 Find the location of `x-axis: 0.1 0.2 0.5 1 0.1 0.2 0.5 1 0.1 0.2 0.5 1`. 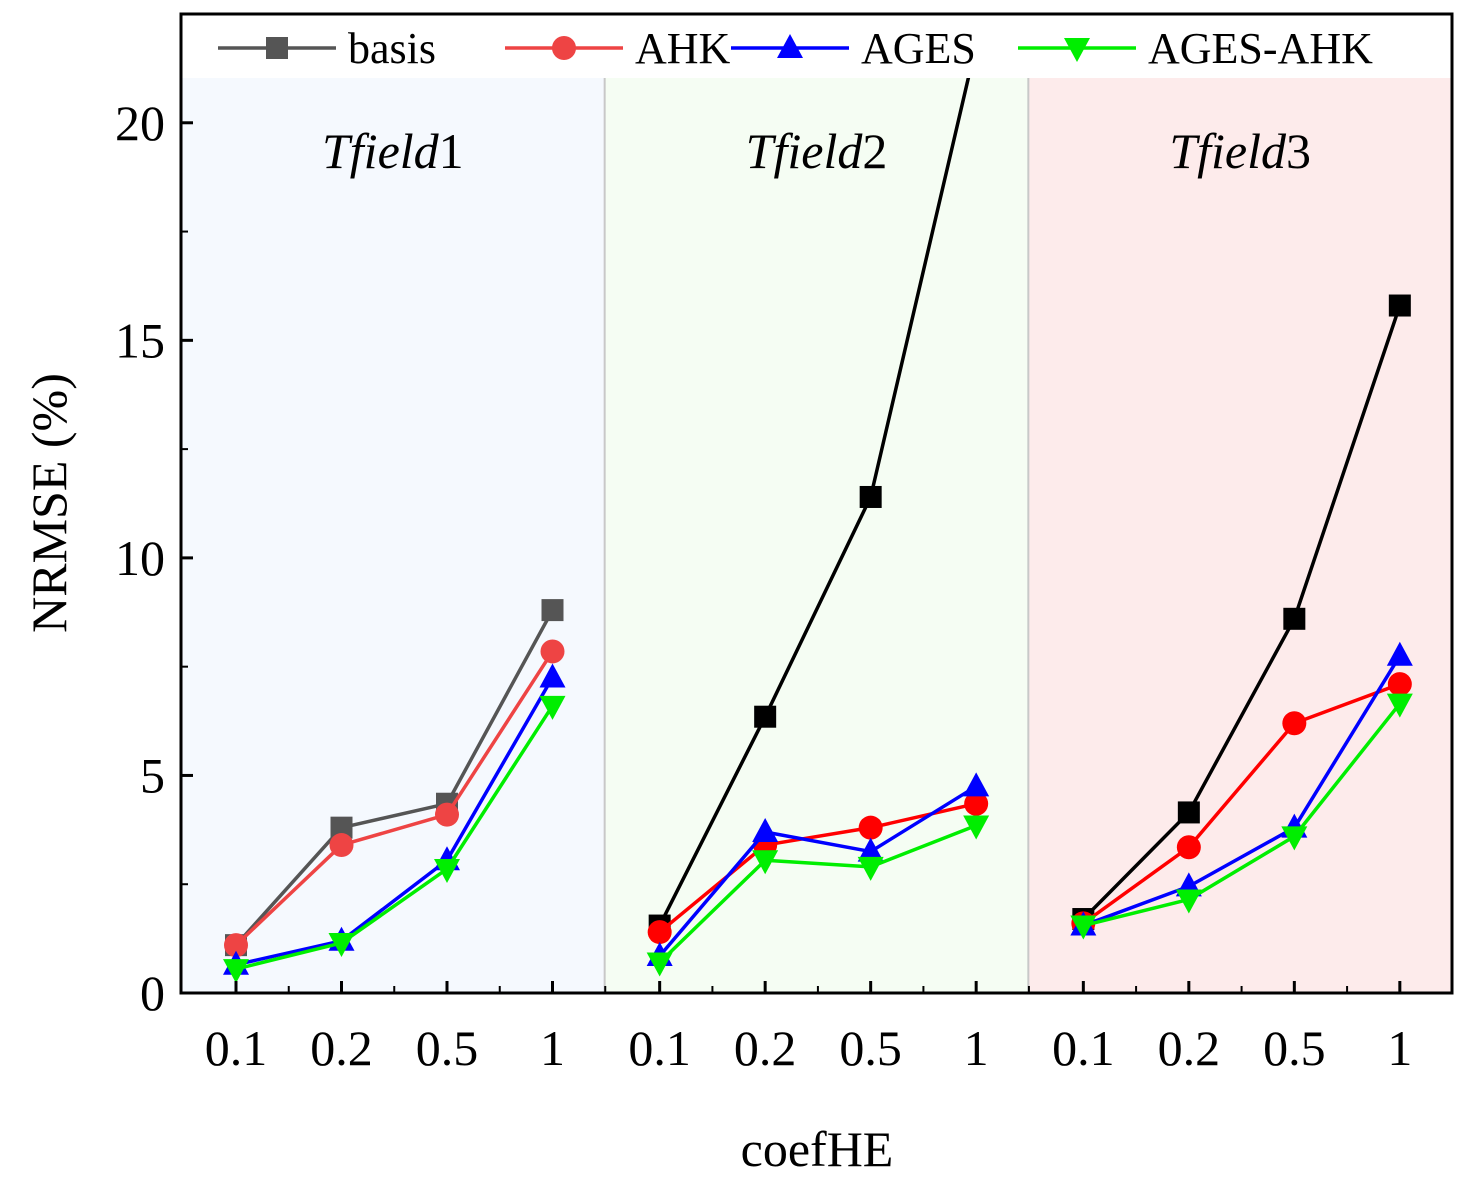

x-axis: 0.1 0.2 0.5 1 0.1 0.2 0.5 1 0.1 0.2 0.5 1 is located at coordinates (808, 1028).